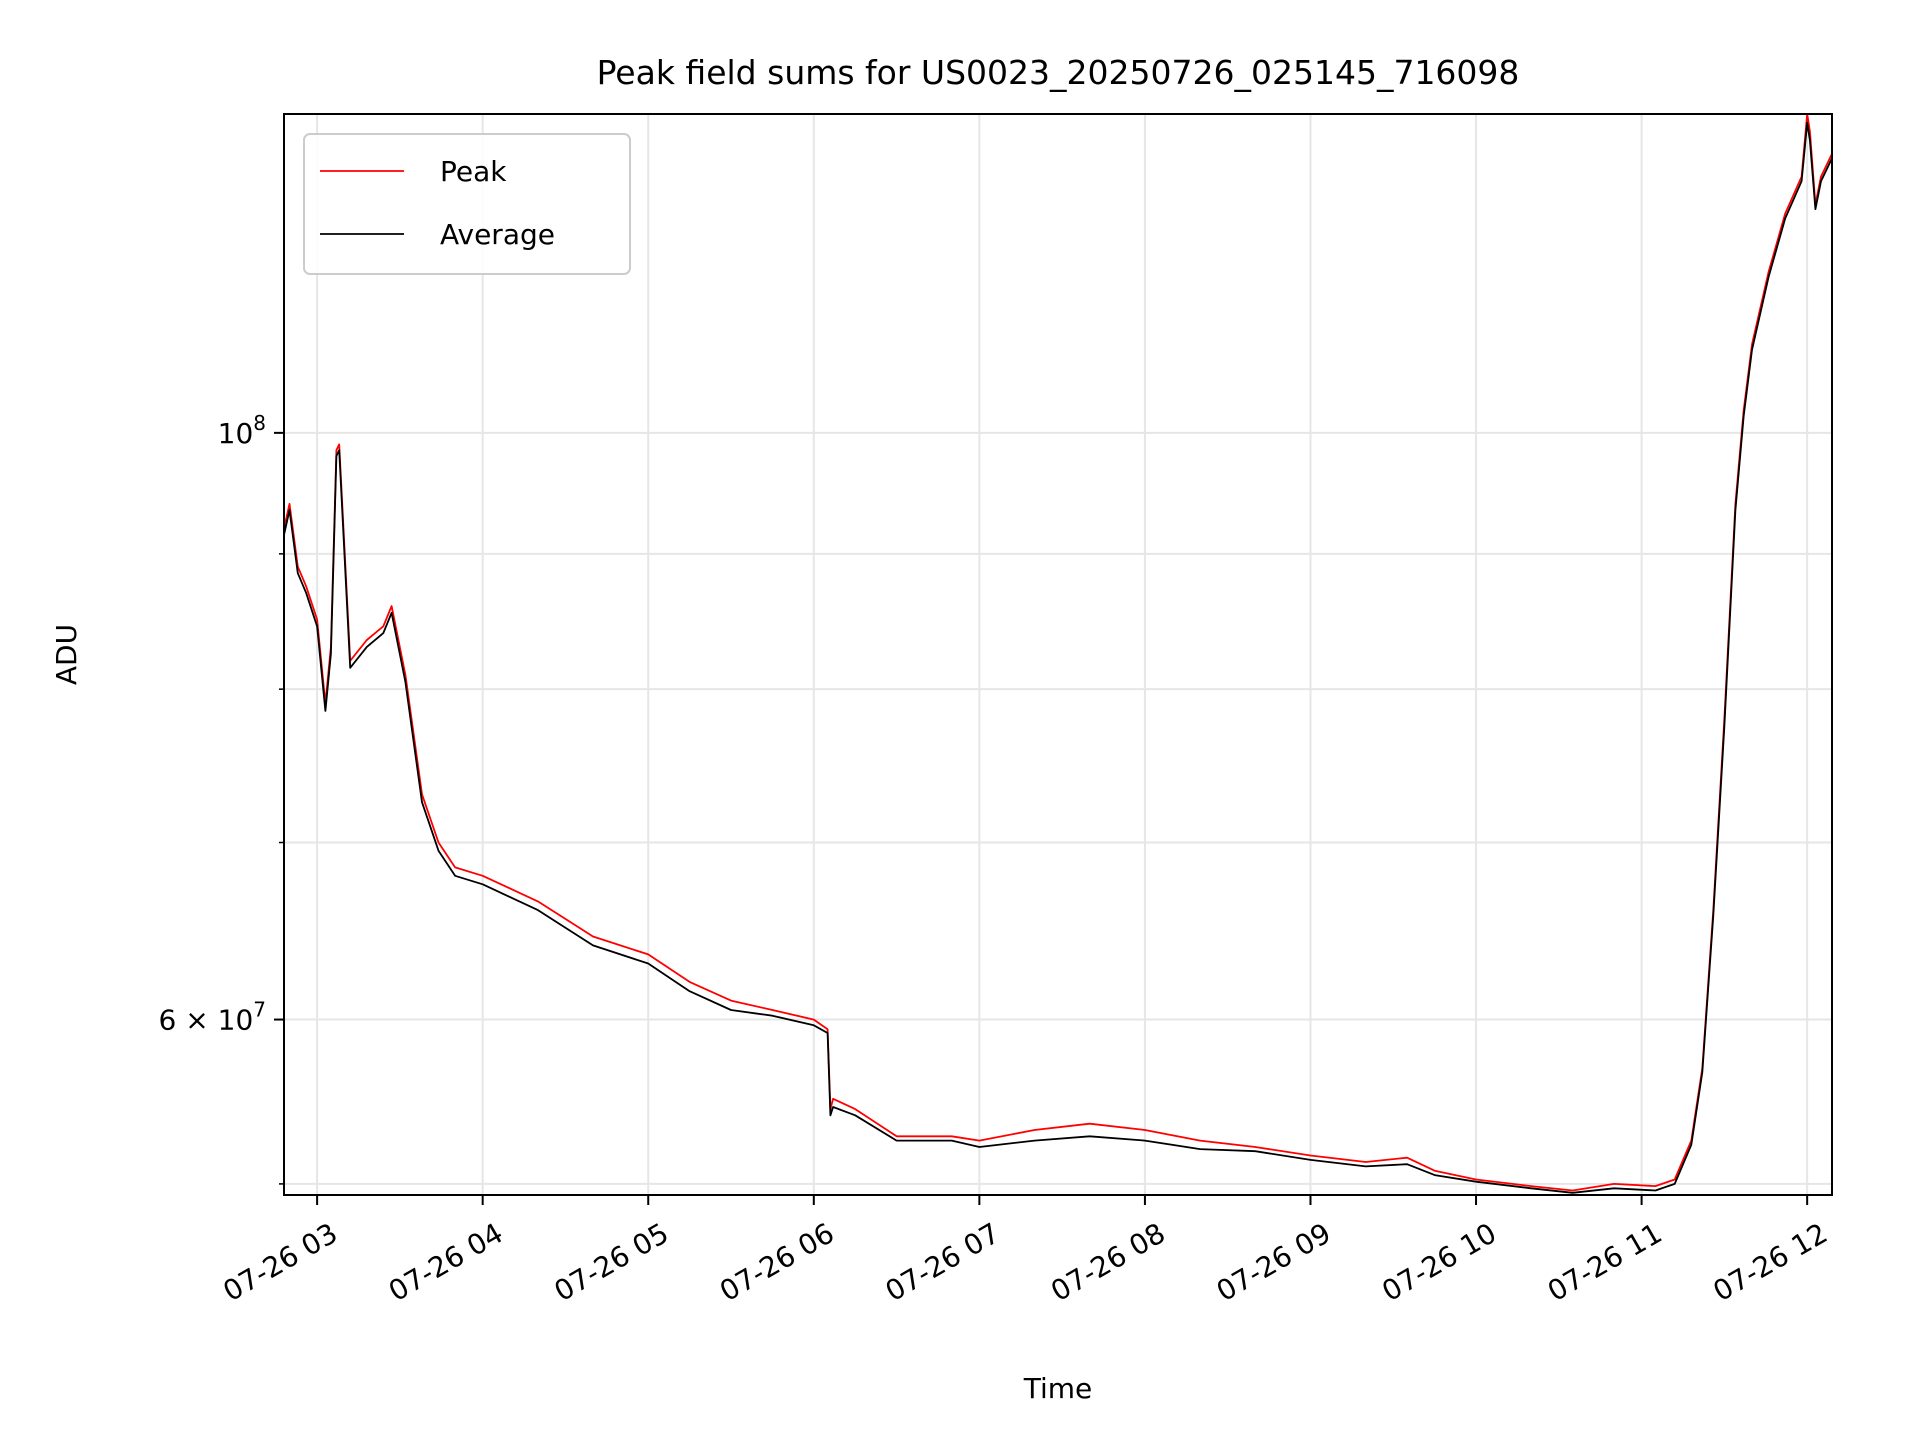  I want to click on y-tick-label: 108, so click(242, 430).